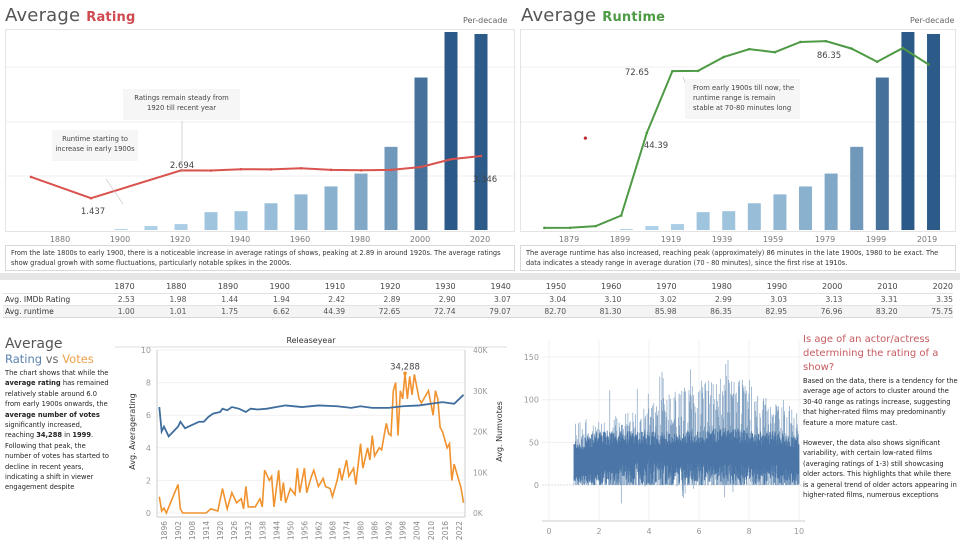  Describe the element at coordinates (882, 153) in the screenshot. I see `bar-1999` at that location.